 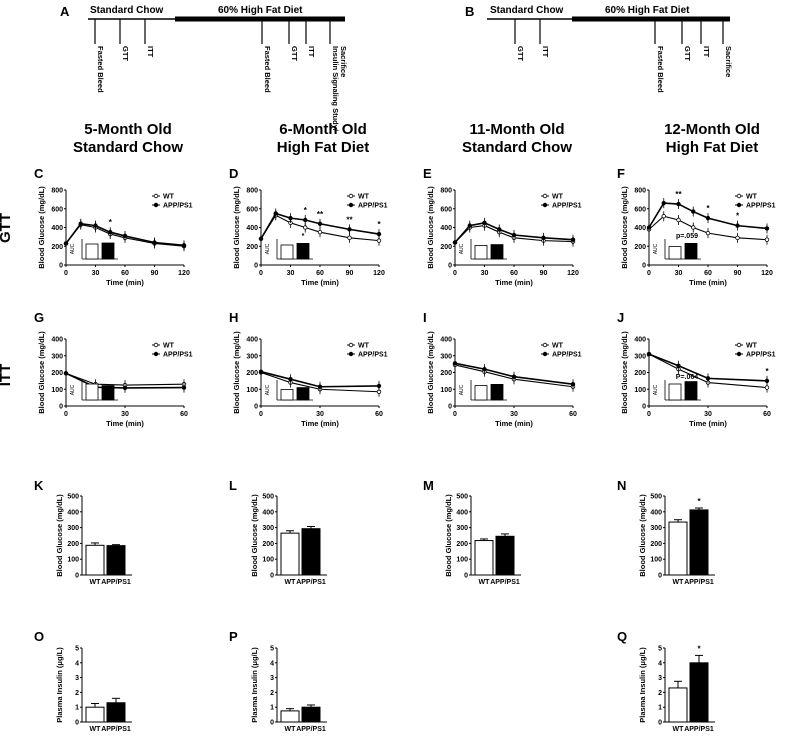 What do you see at coordinates (320, 379) in the screenshot?
I see `series-line-app-ps1` at bounding box center [320, 379].